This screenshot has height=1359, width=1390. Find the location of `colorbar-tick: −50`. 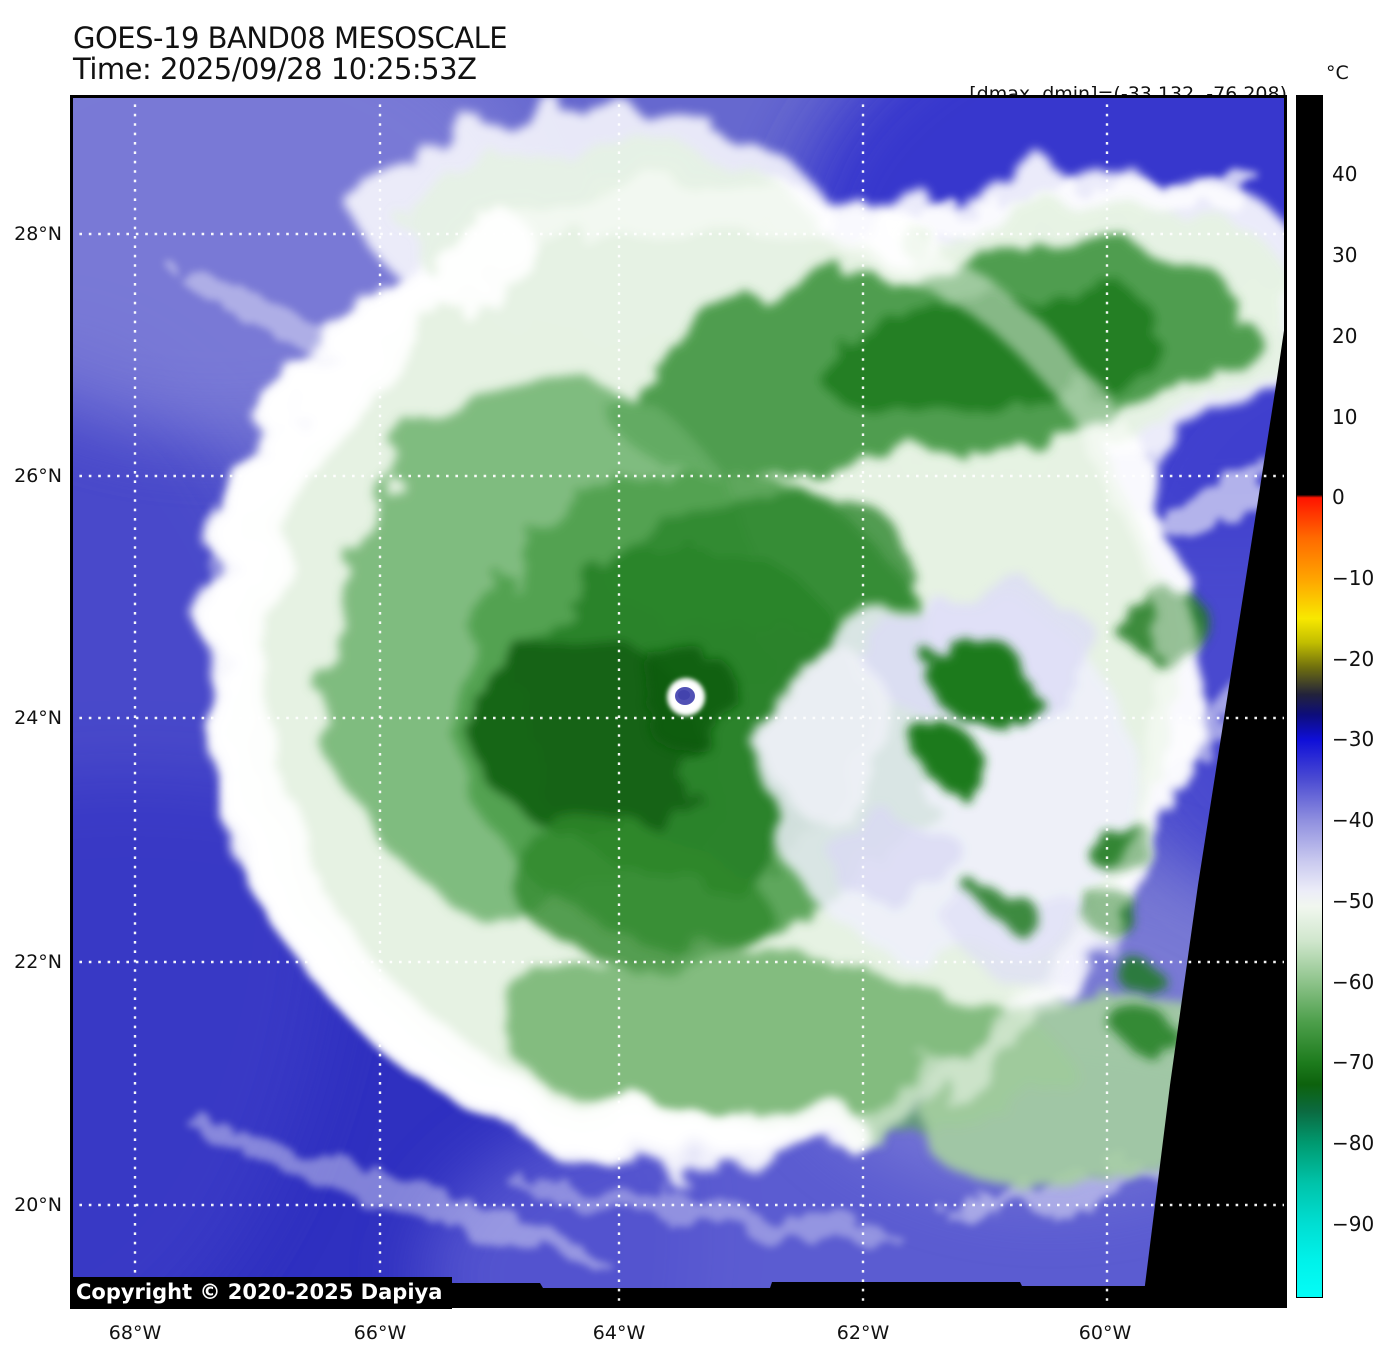

colorbar-tick: −50 is located at coordinates (1353, 901).